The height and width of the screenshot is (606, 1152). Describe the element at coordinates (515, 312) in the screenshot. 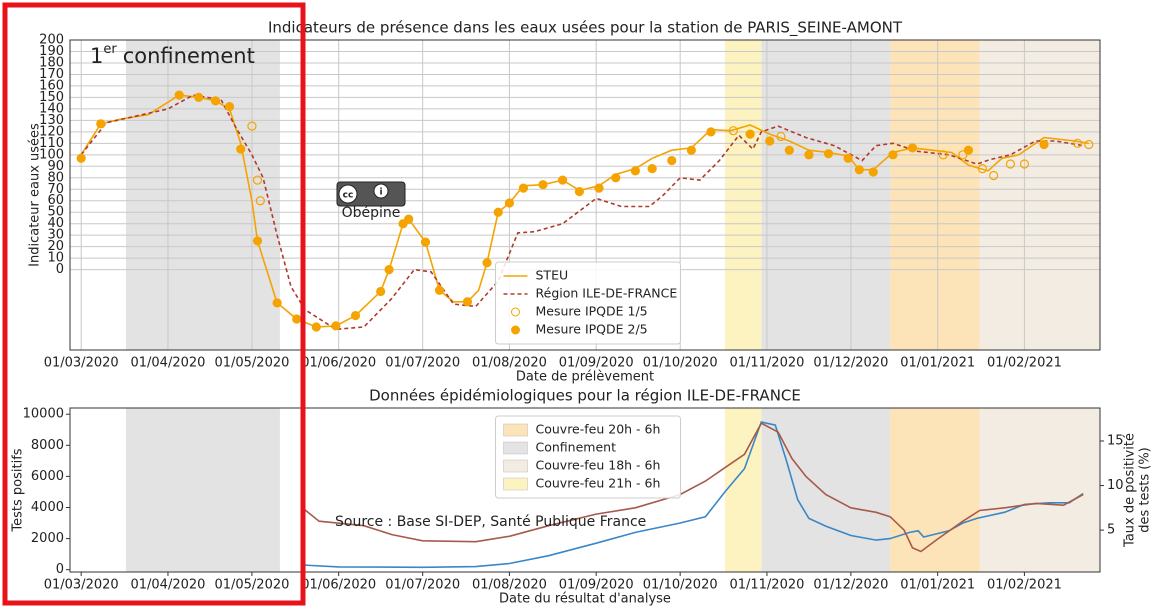

I see `legend-marker` at that location.